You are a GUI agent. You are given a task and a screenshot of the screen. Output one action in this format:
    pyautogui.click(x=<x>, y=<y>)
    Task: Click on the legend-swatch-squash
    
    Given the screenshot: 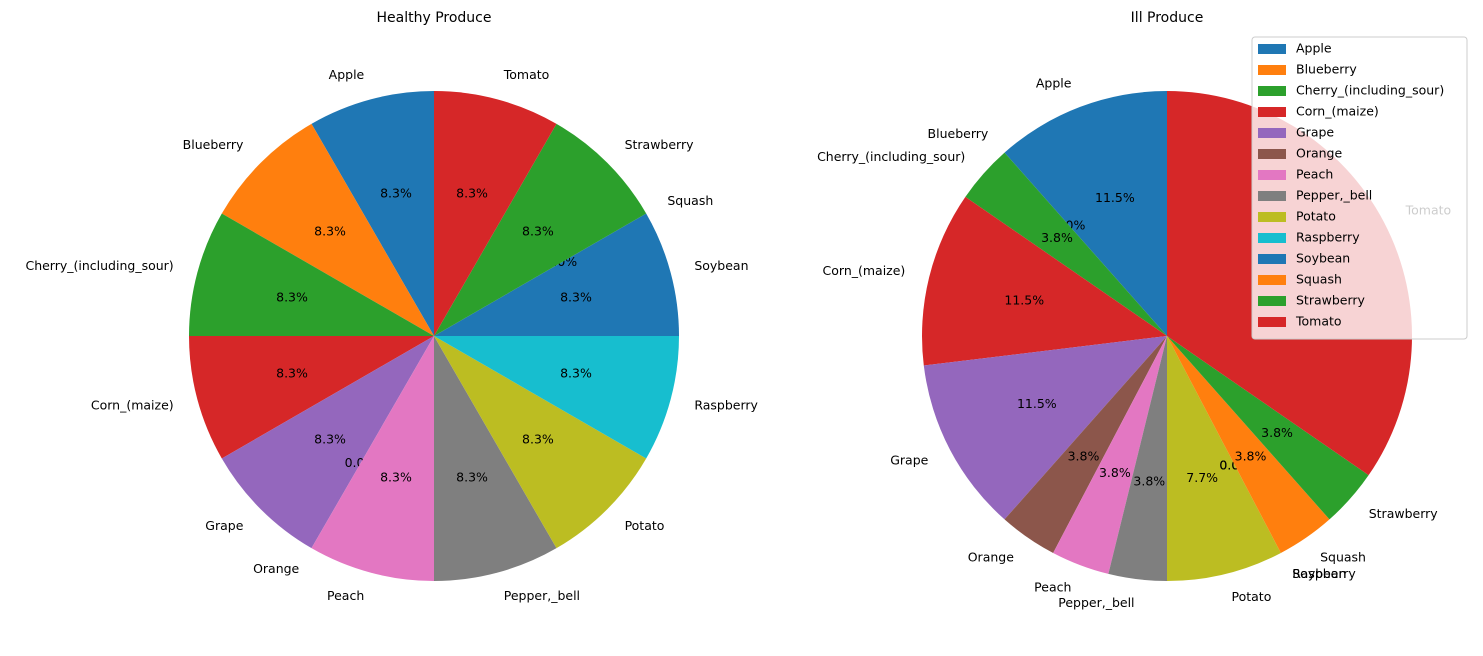 What is the action you would take?
    pyautogui.click(x=1272, y=280)
    